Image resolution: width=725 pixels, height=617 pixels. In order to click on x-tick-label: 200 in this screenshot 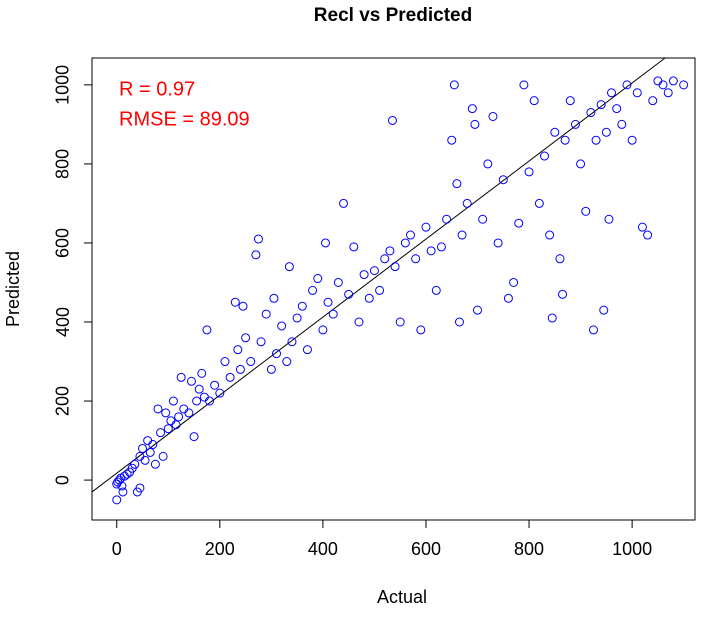, I will do `click(220, 549)`.